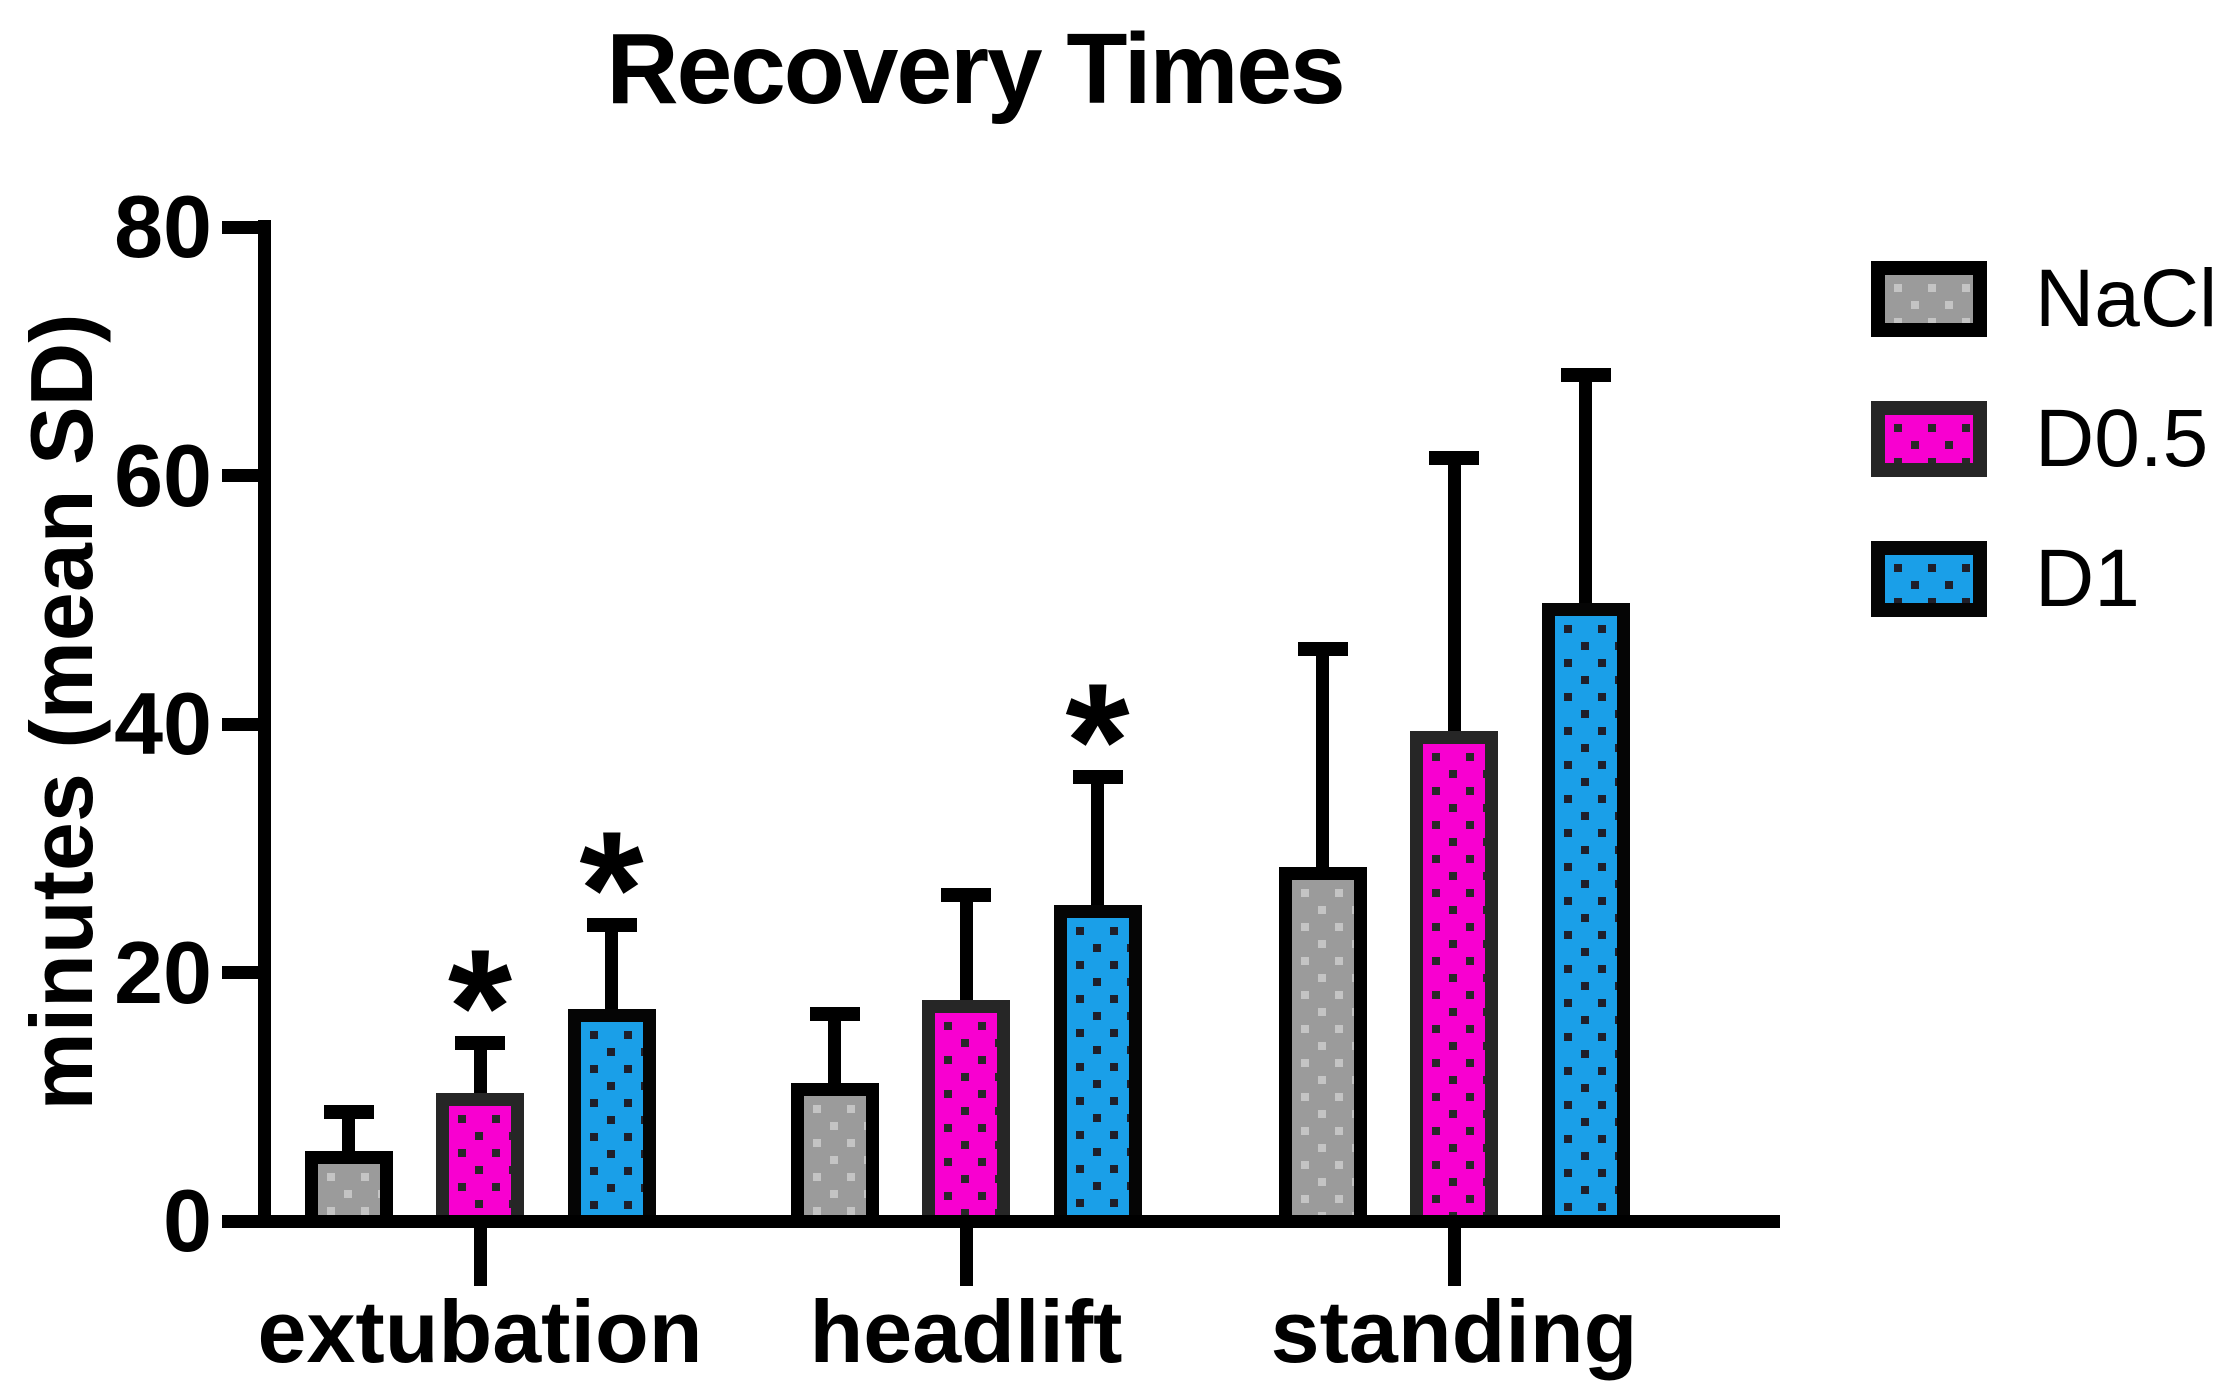  I want to click on legend-item: D1, so click(2005, 579).